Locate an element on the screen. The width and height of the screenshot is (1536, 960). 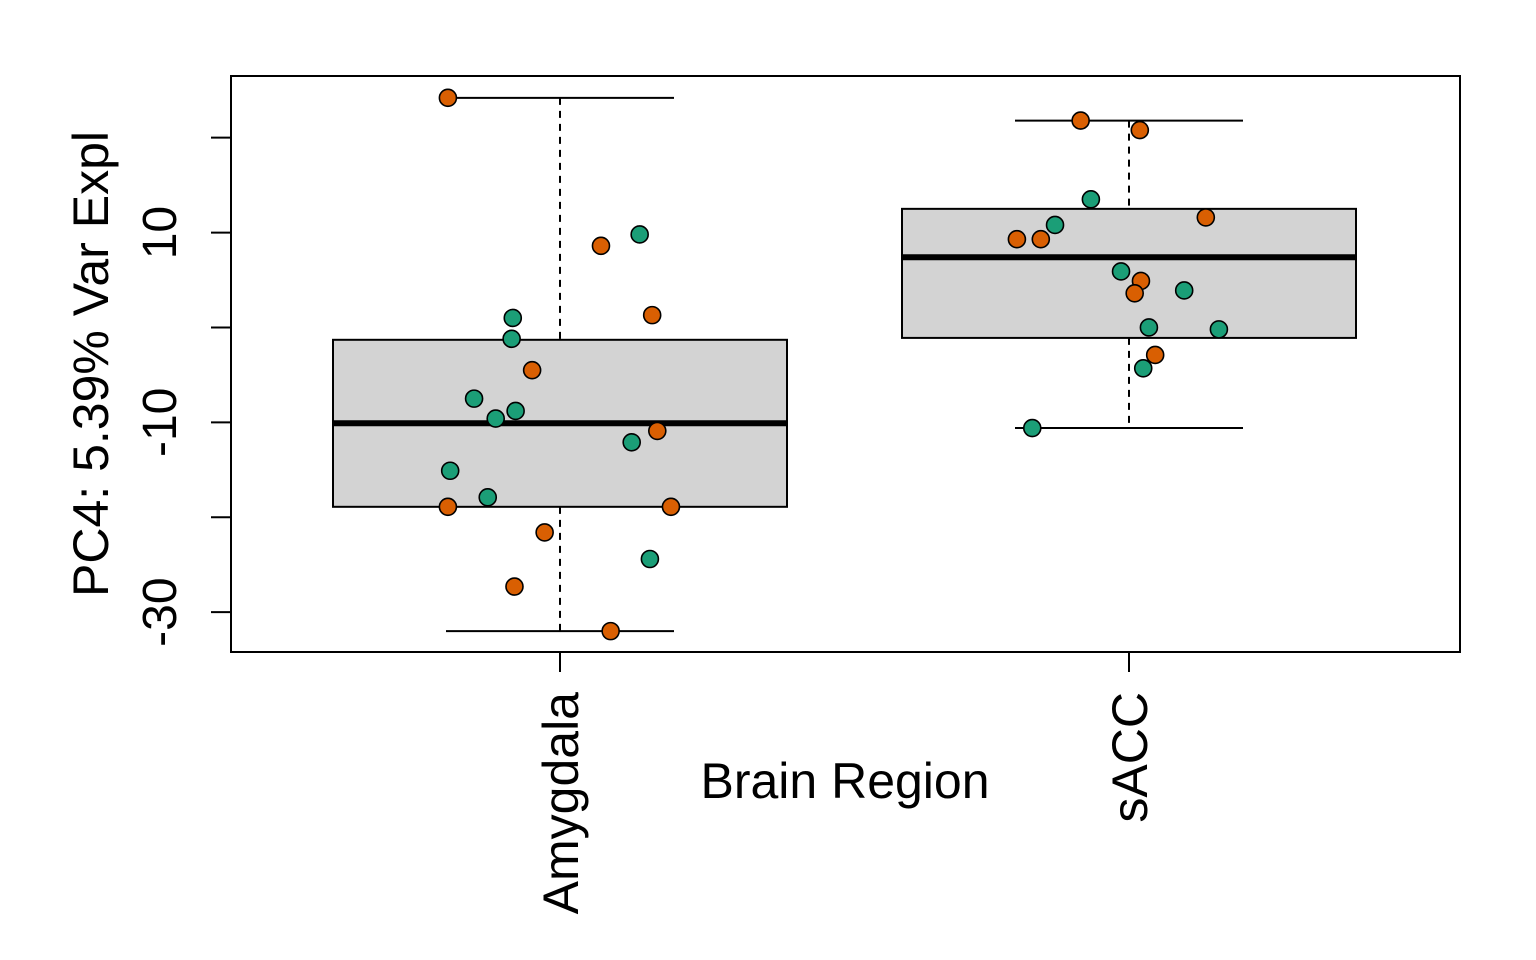
x-axis-title: Brain Region is located at coordinates (844, 781).